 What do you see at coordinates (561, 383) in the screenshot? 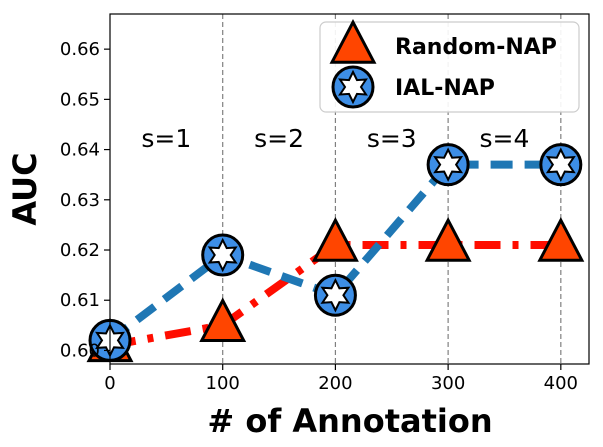
I see `x-tick-label: 400` at bounding box center [561, 383].